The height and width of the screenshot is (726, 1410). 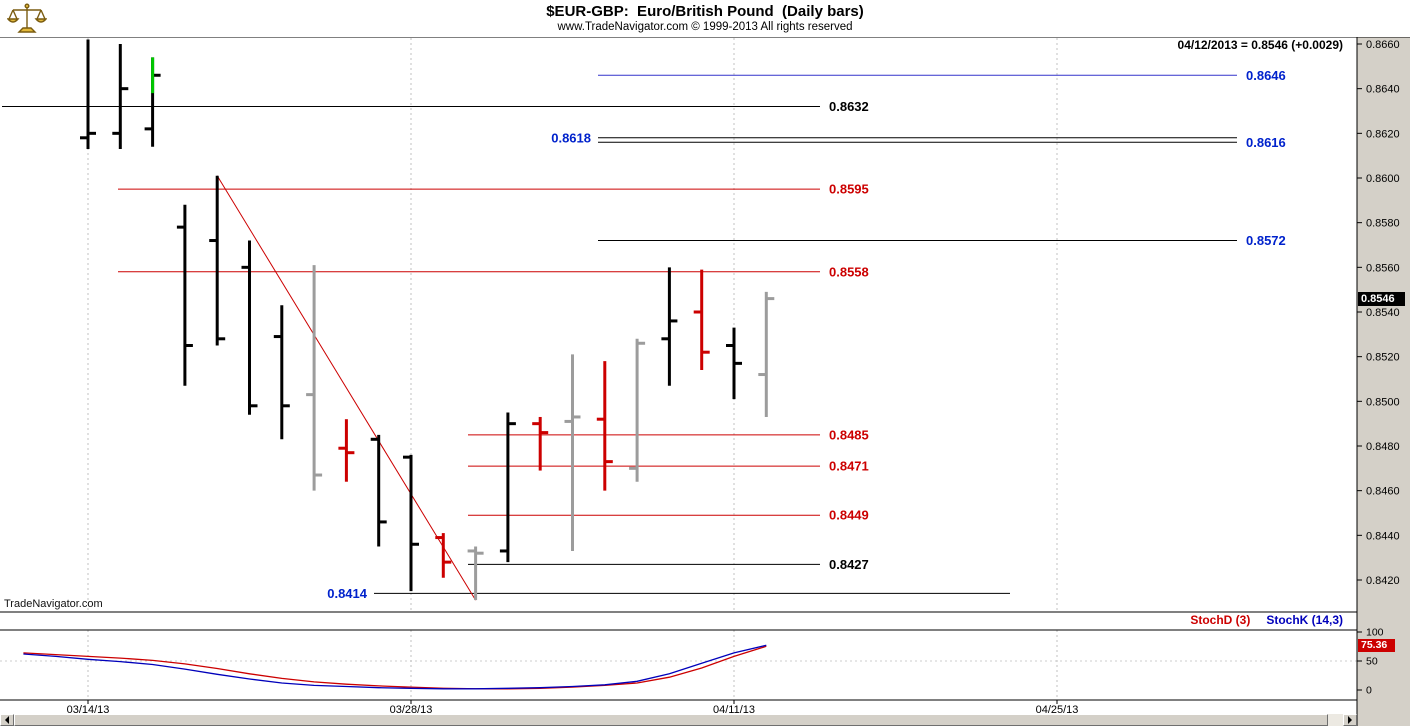 I want to click on scroll-left-icon, so click(x=5, y=720).